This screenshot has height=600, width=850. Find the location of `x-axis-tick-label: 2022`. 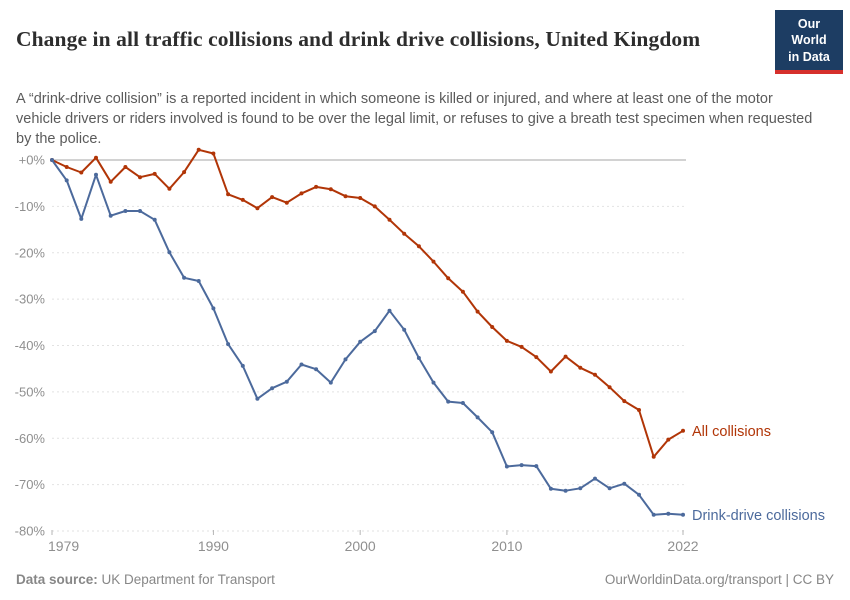

x-axis-tick-label: 2022 is located at coordinates (682, 546).